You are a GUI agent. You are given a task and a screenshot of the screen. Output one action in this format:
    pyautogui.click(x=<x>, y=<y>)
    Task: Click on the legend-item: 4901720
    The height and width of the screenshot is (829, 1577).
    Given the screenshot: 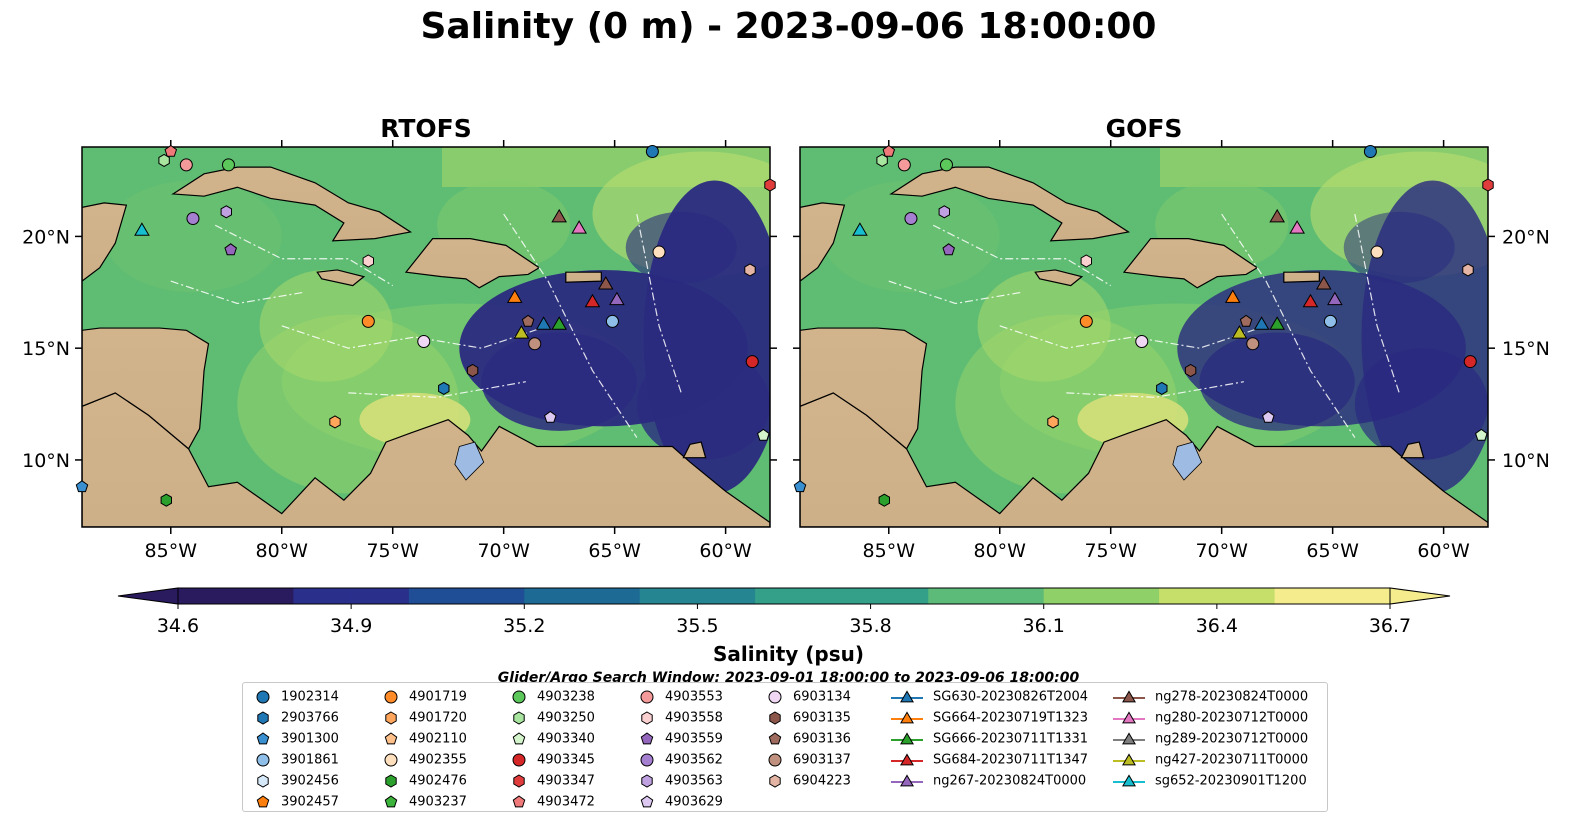 What is the action you would take?
    pyautogui.click(x=424, y=718)
    